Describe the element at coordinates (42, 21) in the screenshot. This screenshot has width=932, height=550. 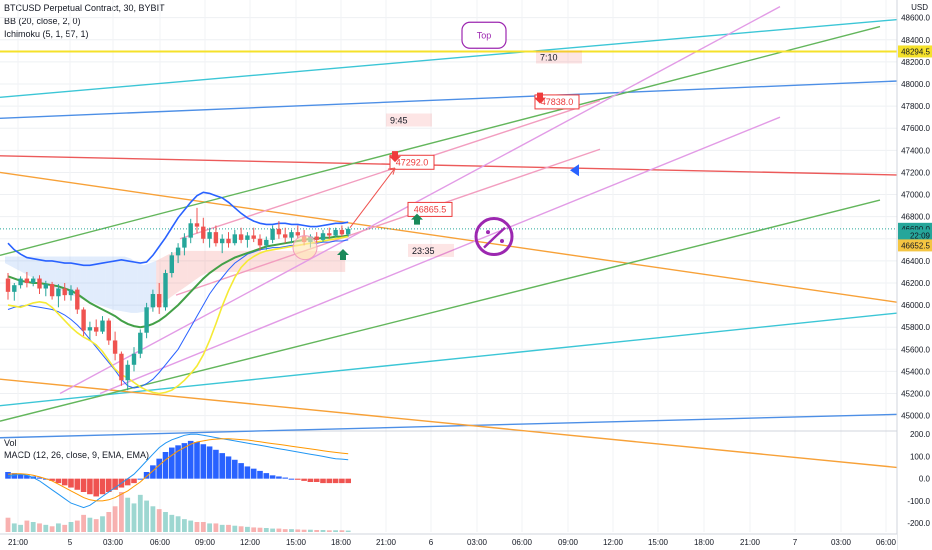
I see `bb-legend: BB (20, close, 2, 0)` at that location.